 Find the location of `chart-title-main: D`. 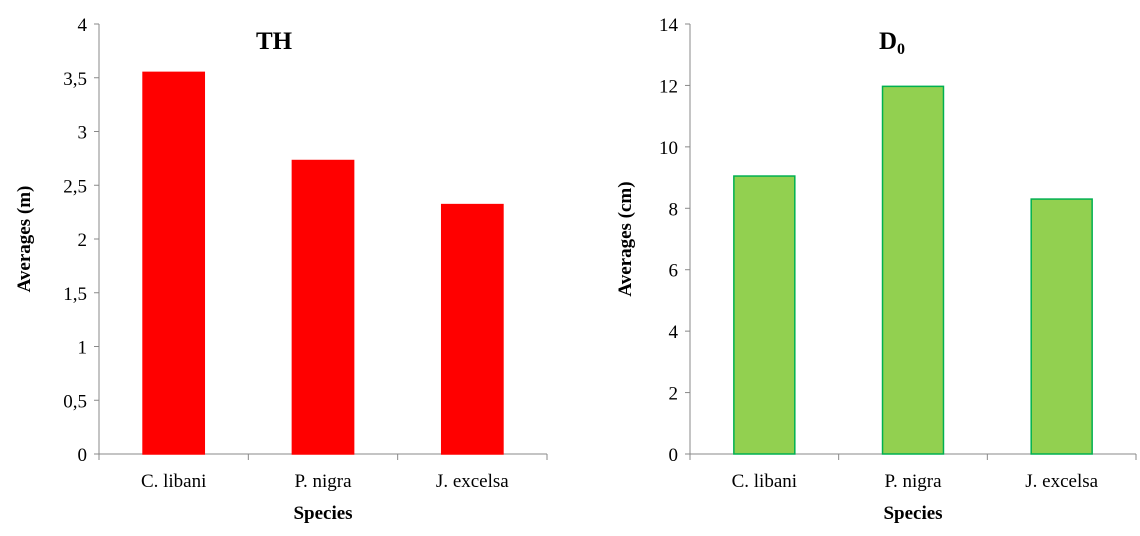

chart-title-main: D is located at coordinates (888, 41).